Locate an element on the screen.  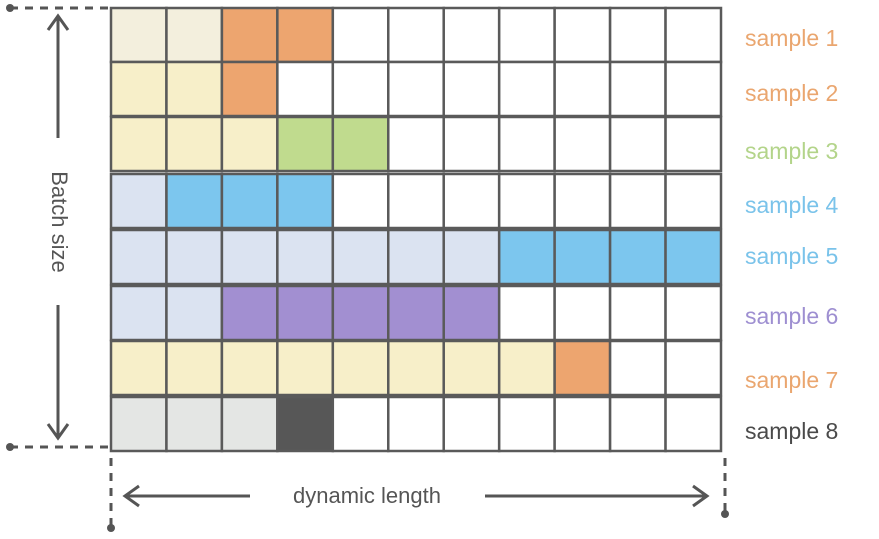
sample-label: sample 7 is located at coordinates (791, 380).